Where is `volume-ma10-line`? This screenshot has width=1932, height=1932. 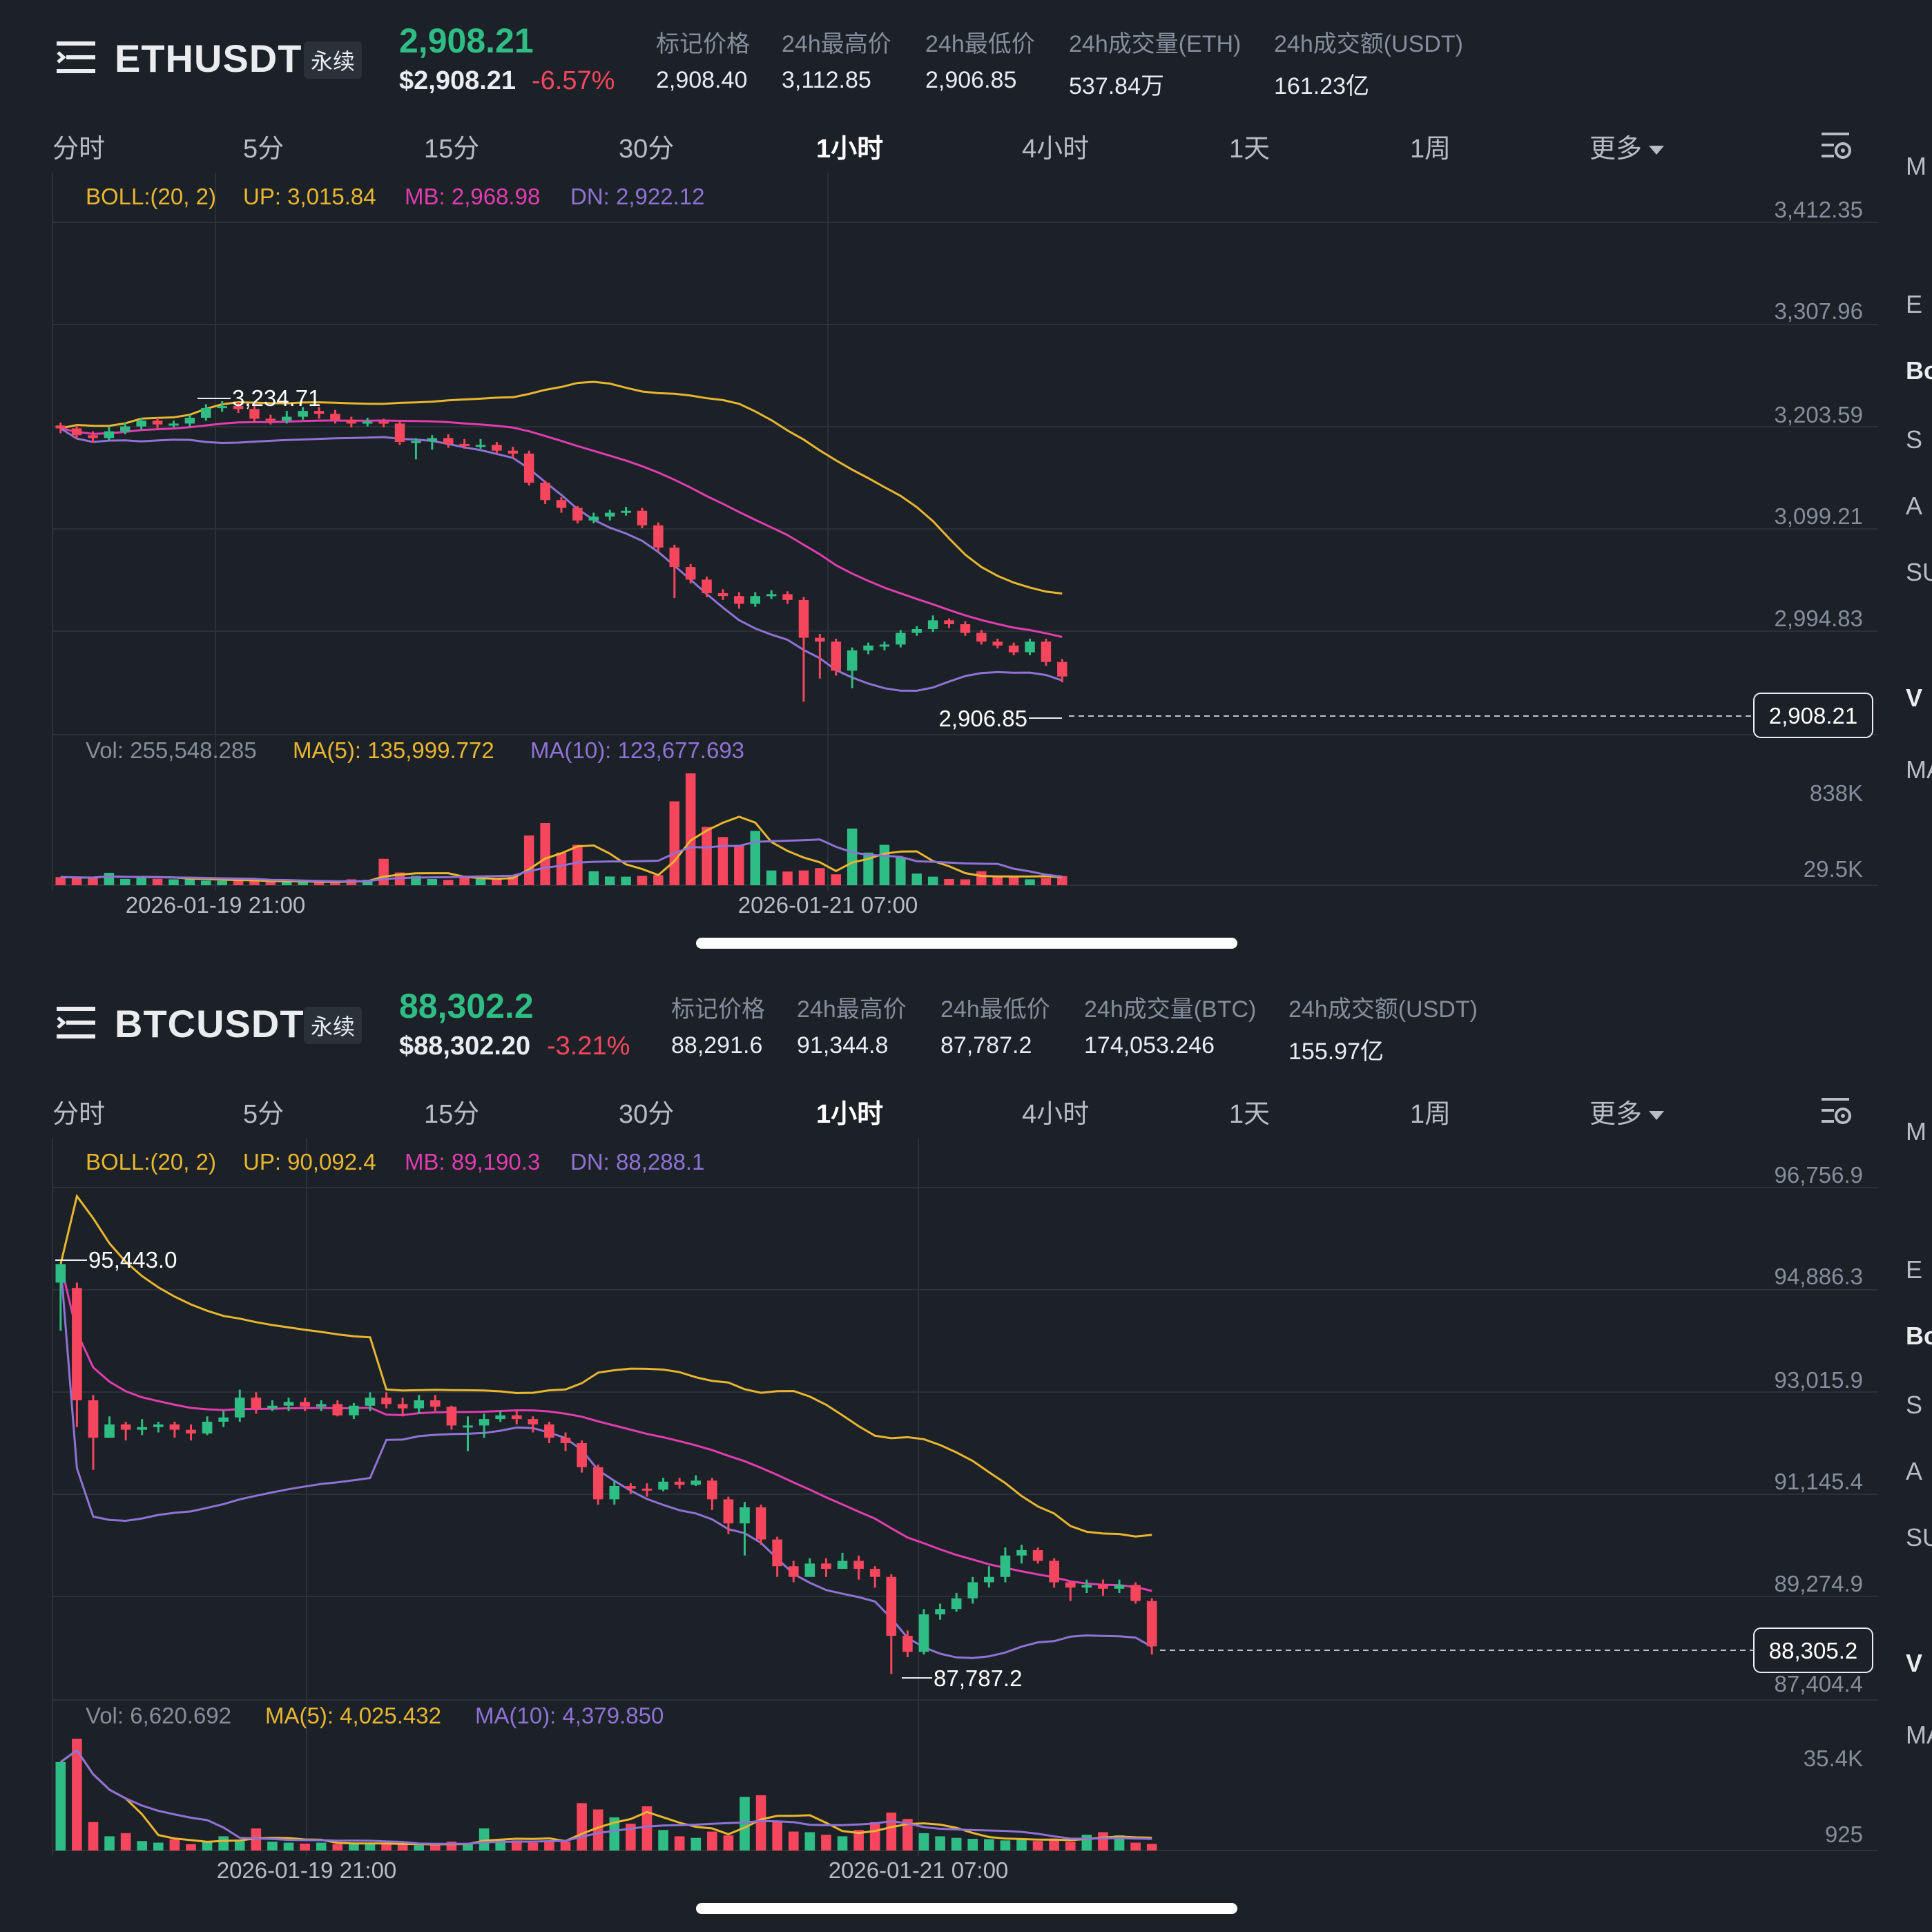 volume-ma10-line is located at coordinates (605, 1796).